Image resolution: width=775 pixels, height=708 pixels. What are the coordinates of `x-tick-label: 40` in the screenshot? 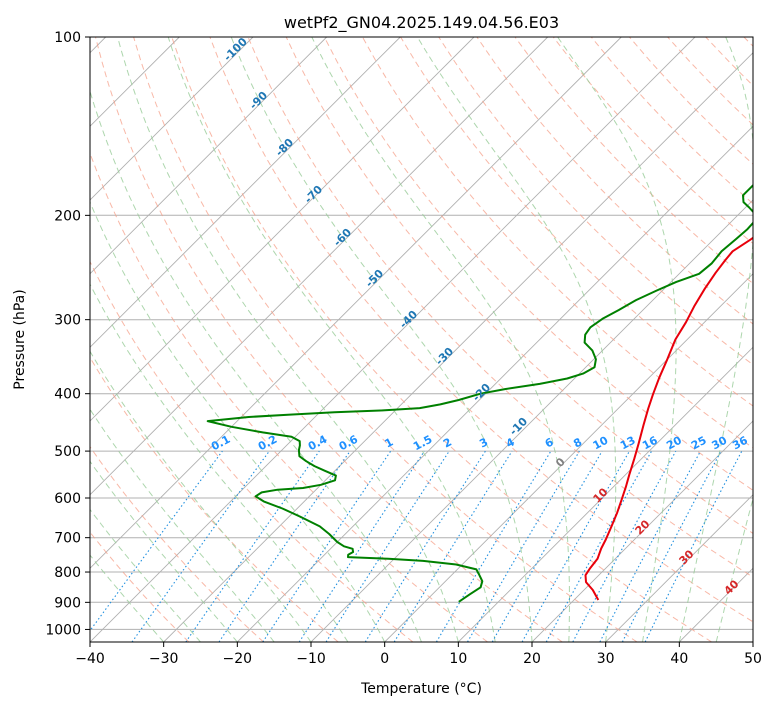 It's located at (679, 659).